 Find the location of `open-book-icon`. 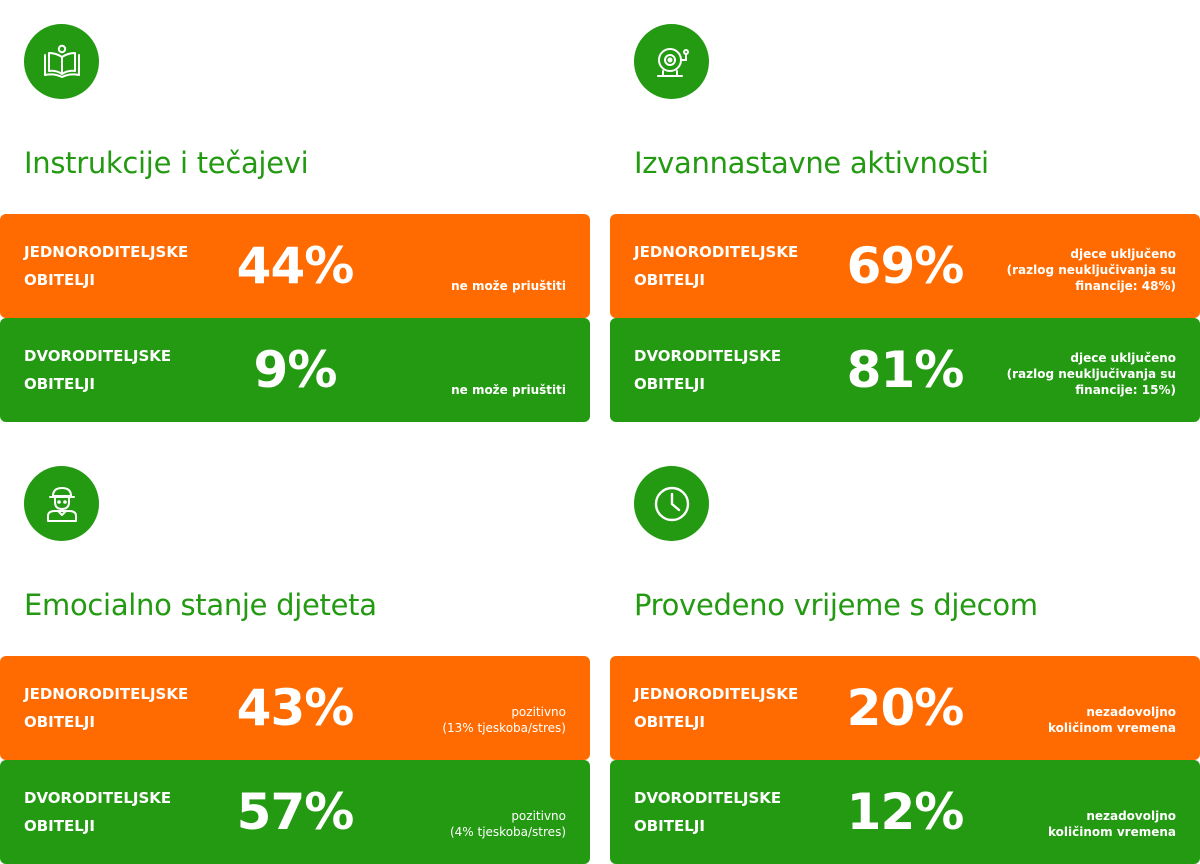

open-book-icon is located at coordinates (61, 61).